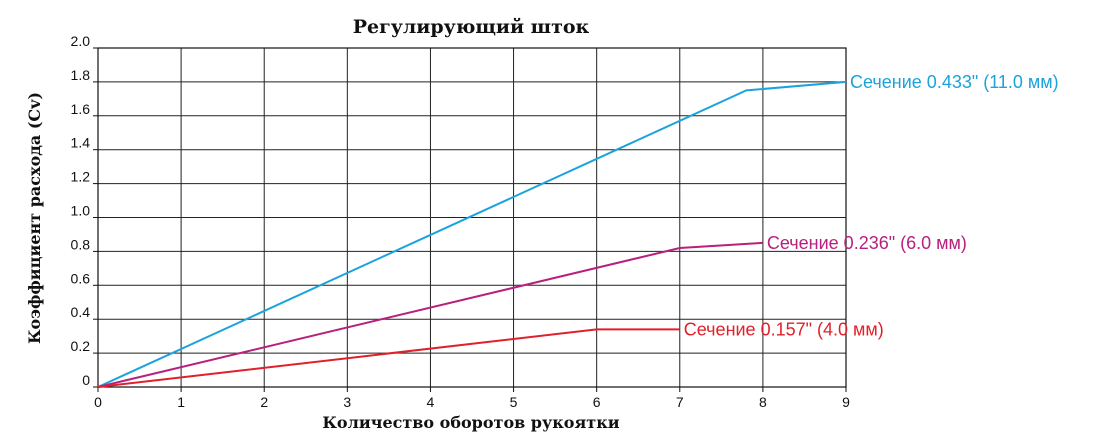 This screenshot has height=448, width=1115. I want to click on y-tick-label-5: 1.0, so click(81, 211).